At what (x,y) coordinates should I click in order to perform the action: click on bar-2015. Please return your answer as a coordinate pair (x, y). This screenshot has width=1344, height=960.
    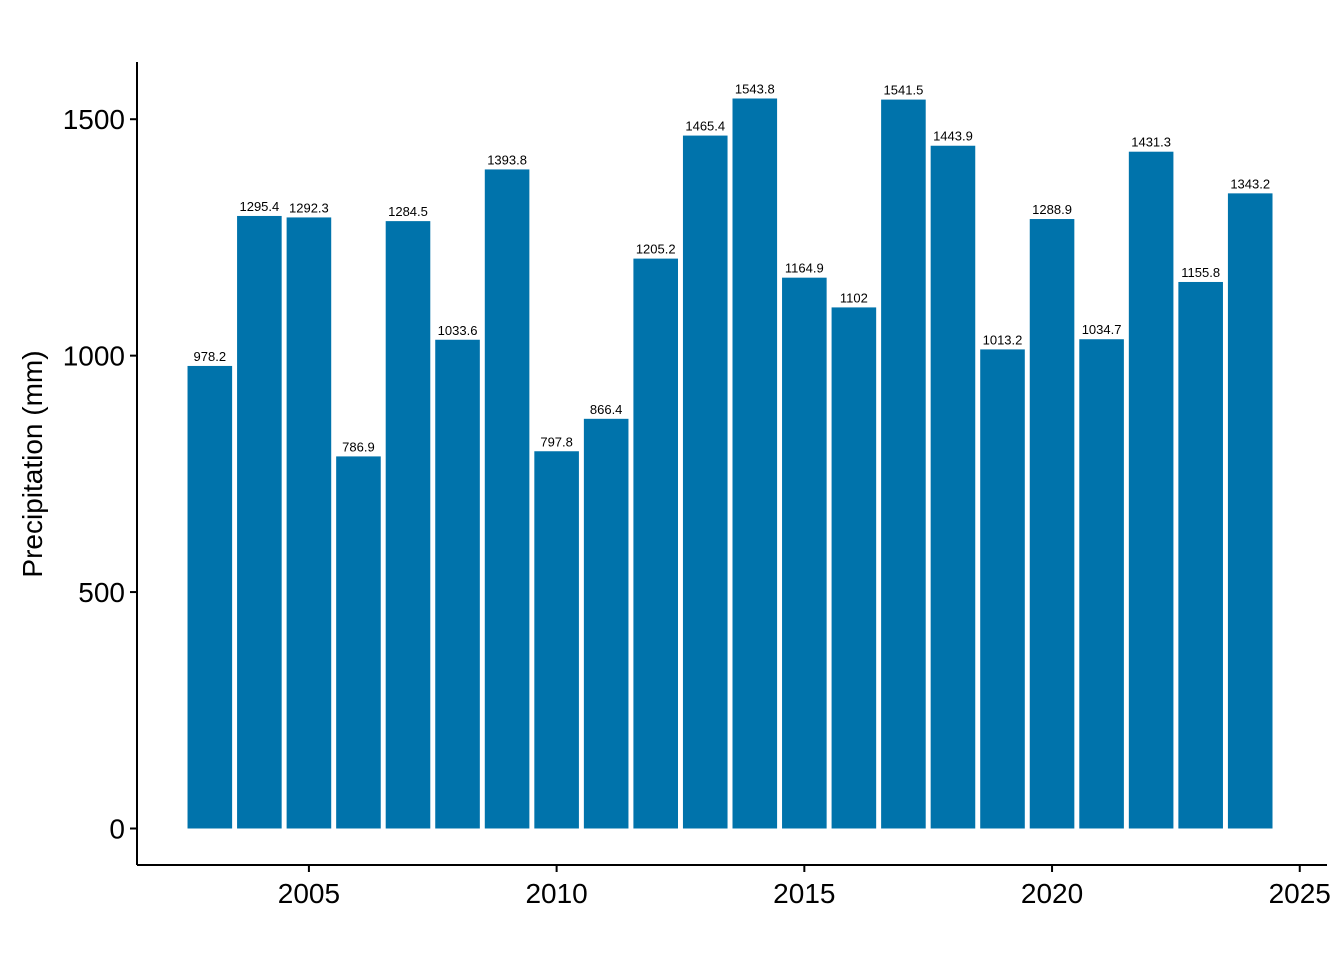
    Looking at the image, I should click on (804, 553).